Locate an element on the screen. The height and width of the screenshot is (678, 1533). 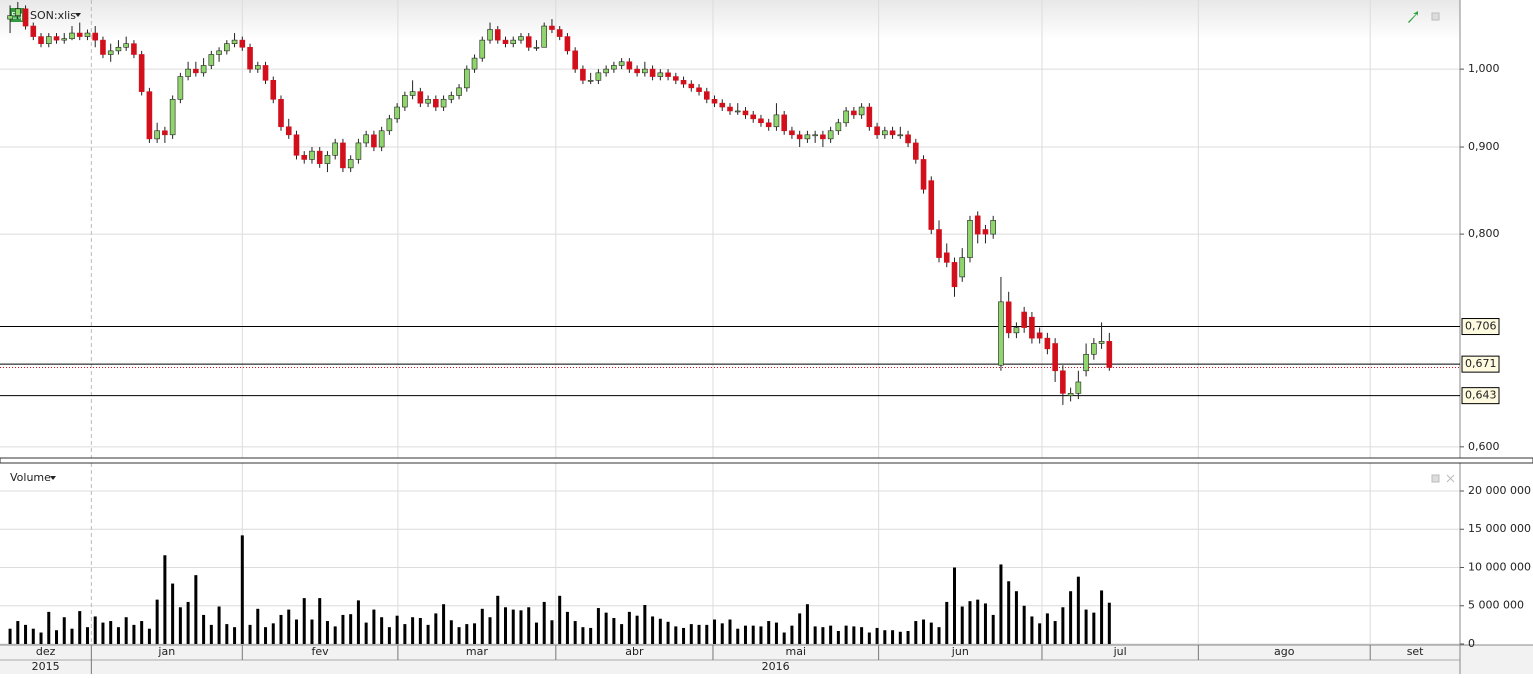
level-label: 0,643 is located at coordinates (1481, 395).